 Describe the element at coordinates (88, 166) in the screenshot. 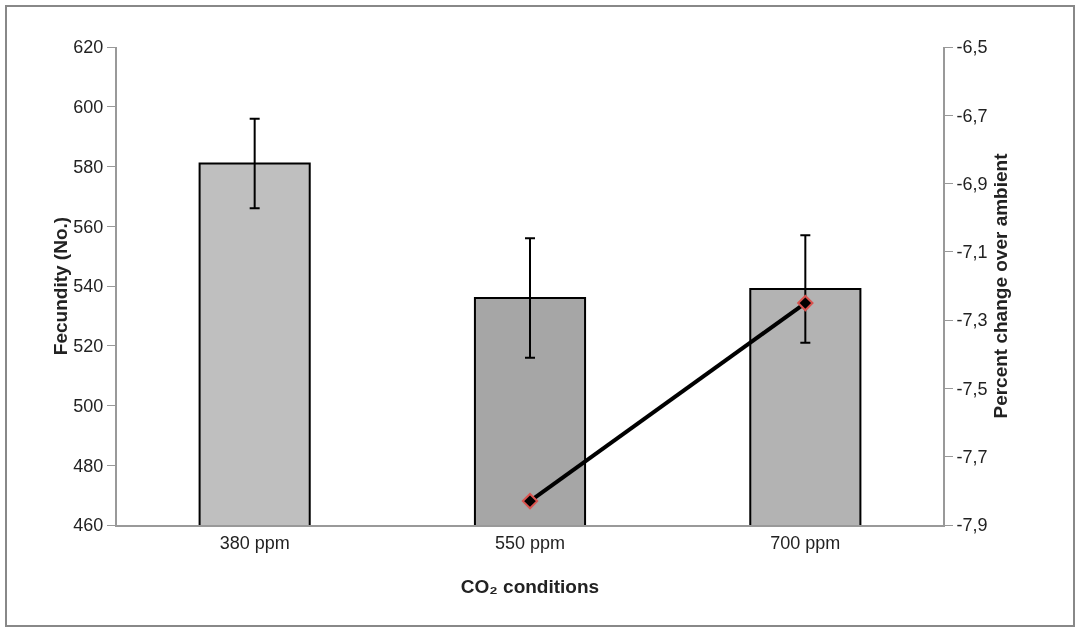

I see `y-tick-label: 580` at that location.